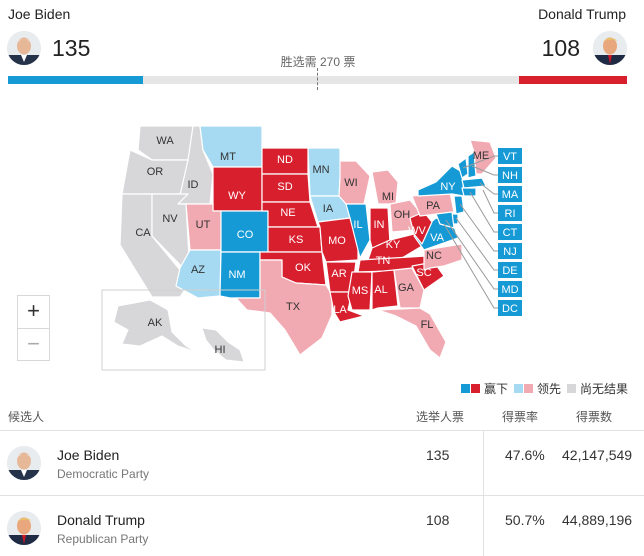 The height and width of the screenshot is (556, 644). What do you see at coordinates (357, 225) in the screenshot?
I see `state-label-il: IL` at bounding box center [357, 225].